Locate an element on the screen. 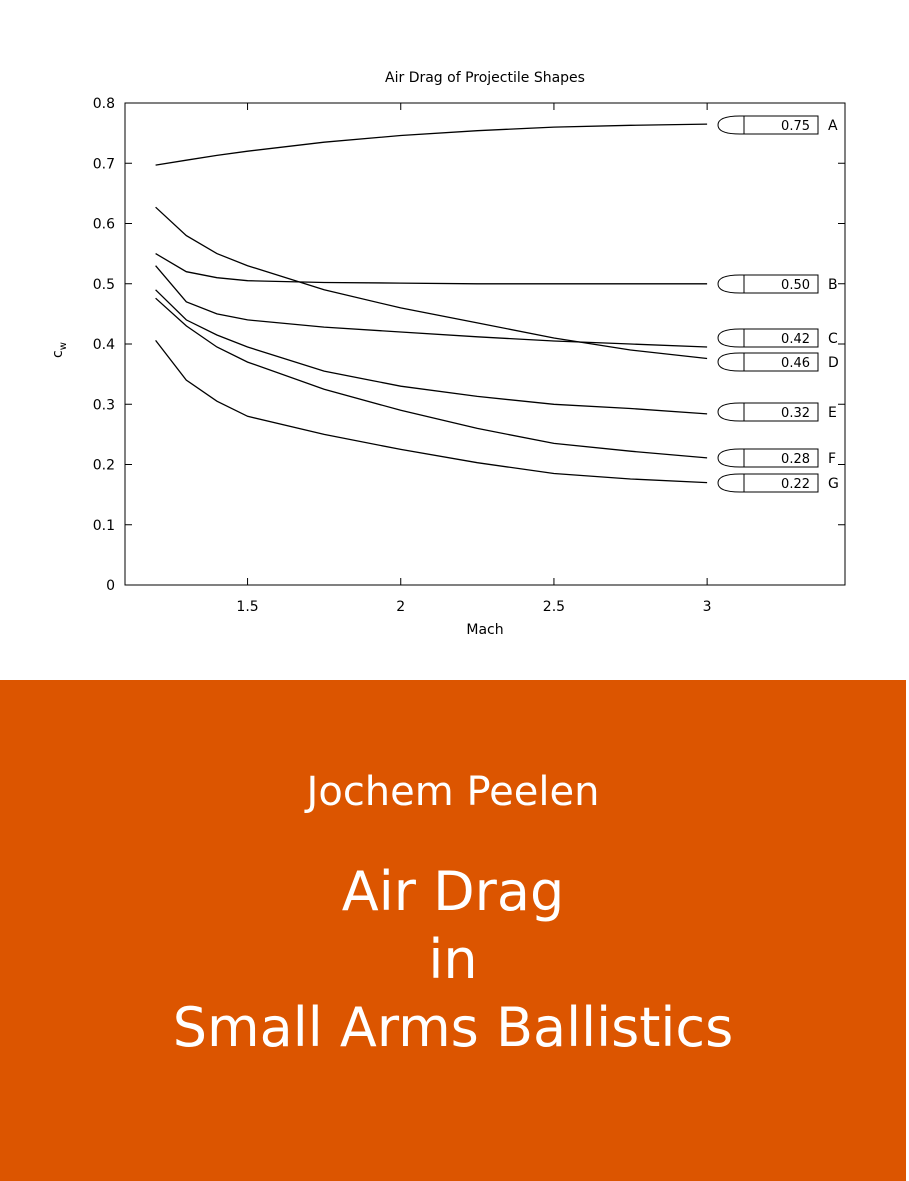 Image resolution: width=909 pixels, height=1181 pixels. author: Jochem Peelen is located at coordinates (452, 792).